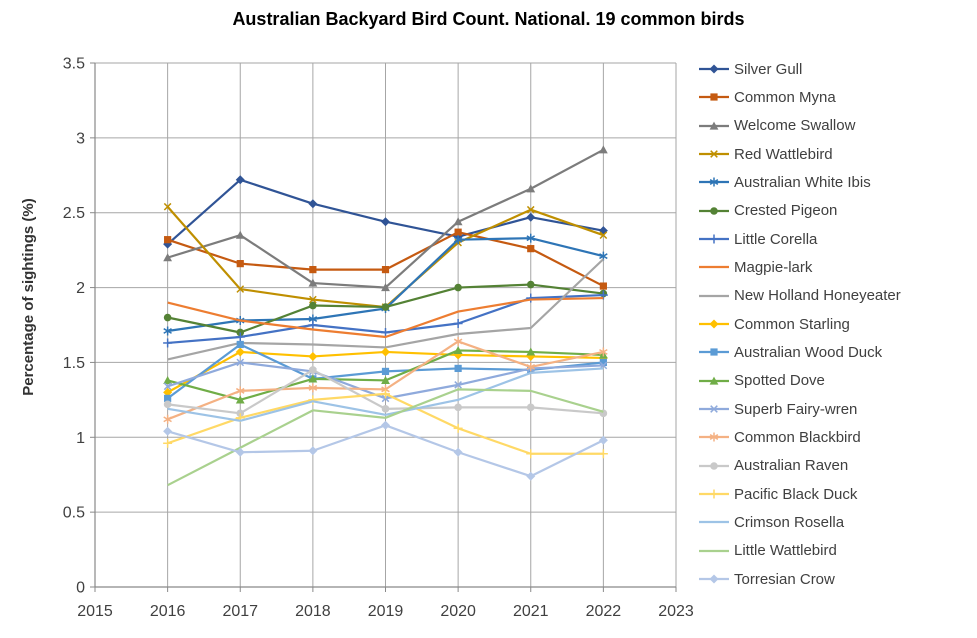 This screenshot has width=977, height=638. I want to click on legend-item-australian-raven: Australian Raven, so click(799, 466).